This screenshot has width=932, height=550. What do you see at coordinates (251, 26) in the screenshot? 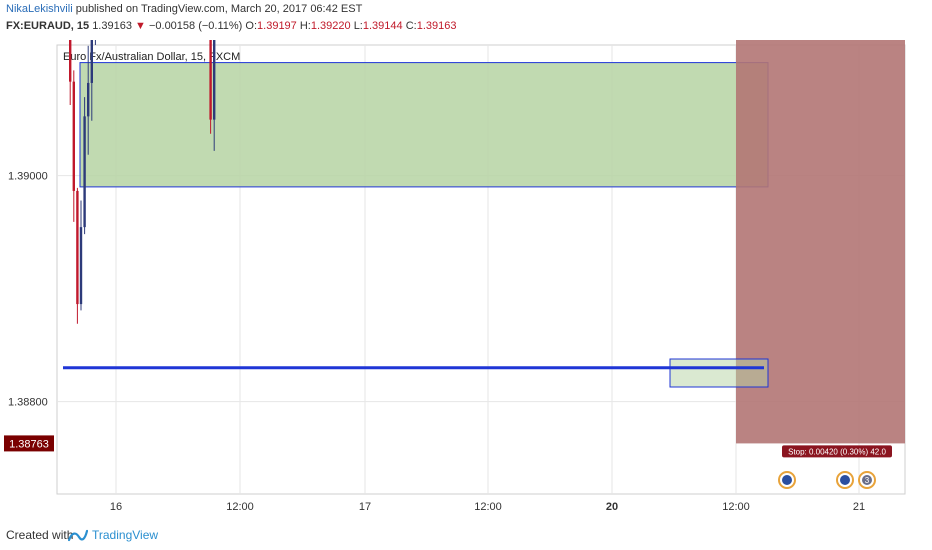
I see `open-label: O:` at bounding box center [251, 26].